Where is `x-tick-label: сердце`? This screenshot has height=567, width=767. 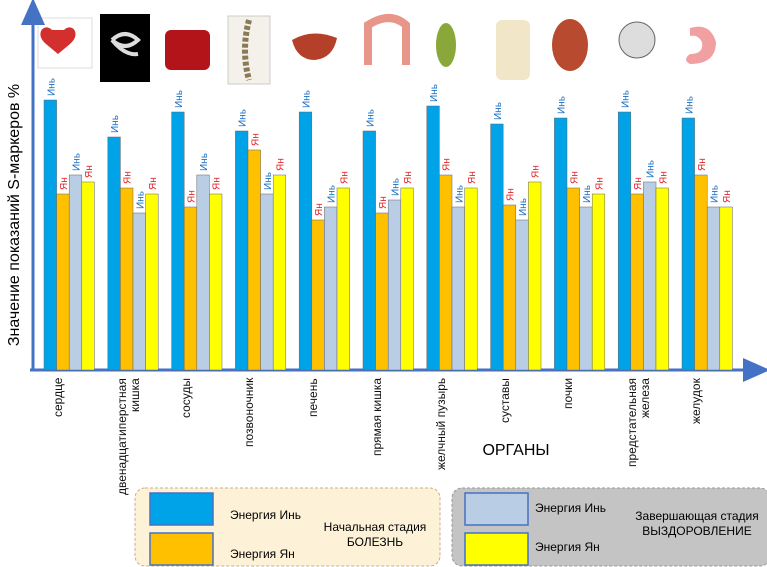
x-tick-label: сердце is located at coordinates (58, 398).